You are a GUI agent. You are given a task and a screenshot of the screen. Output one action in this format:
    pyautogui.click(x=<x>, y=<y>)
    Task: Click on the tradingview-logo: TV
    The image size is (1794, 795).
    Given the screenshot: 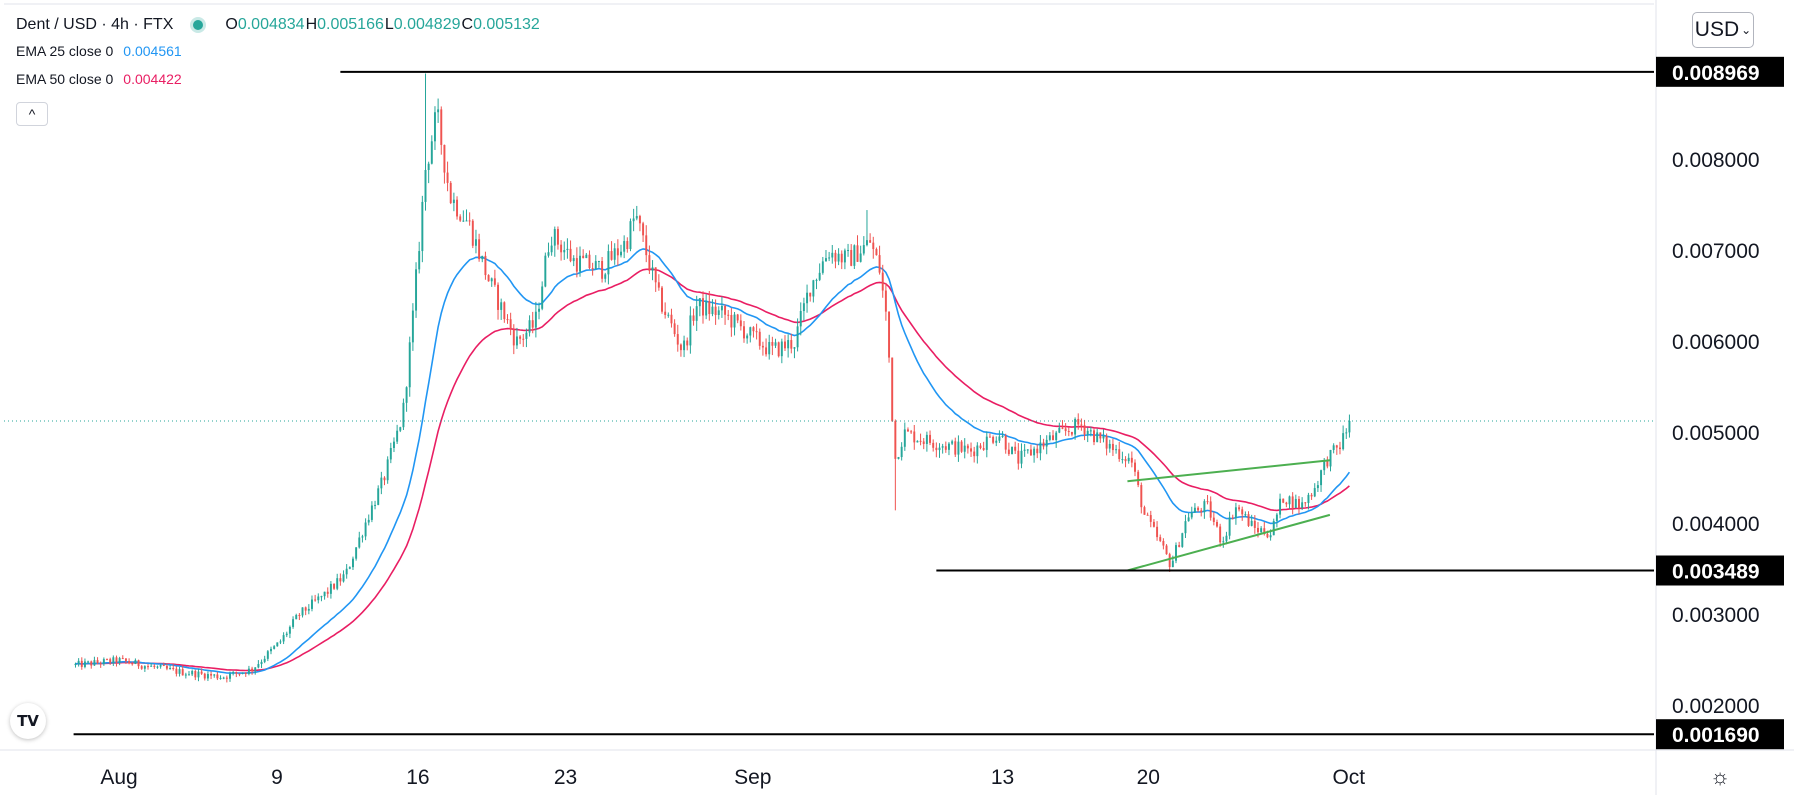 What is the action you would take?
    pyautogui.click(x=28, y=721)
    